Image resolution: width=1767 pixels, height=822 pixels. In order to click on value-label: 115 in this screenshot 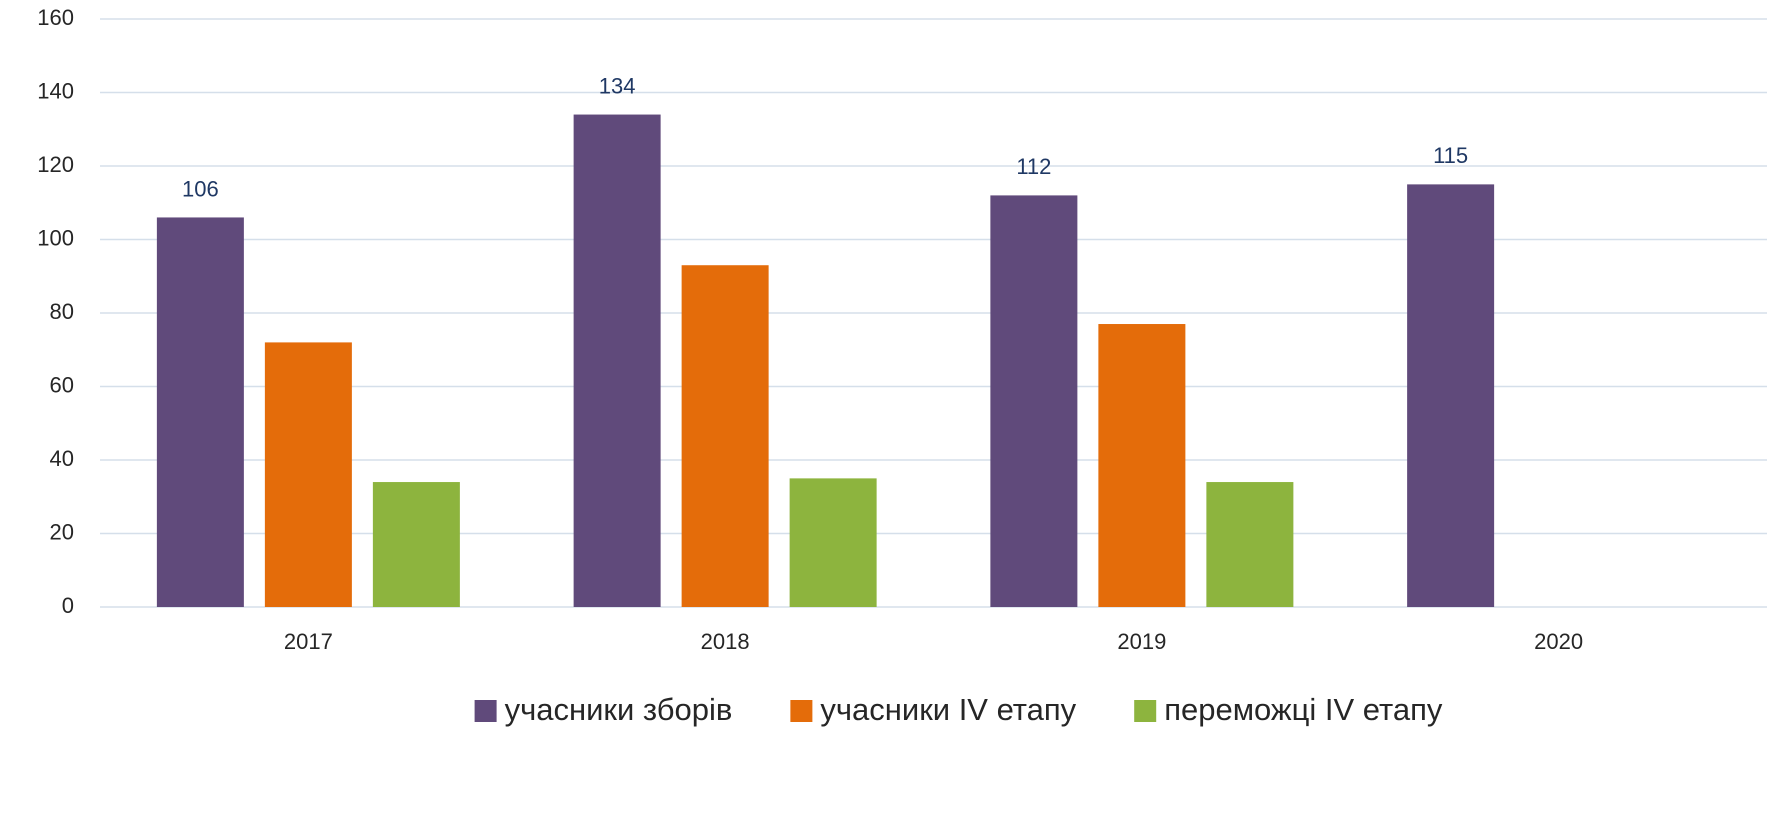, I will do `click(1450, 155)`.